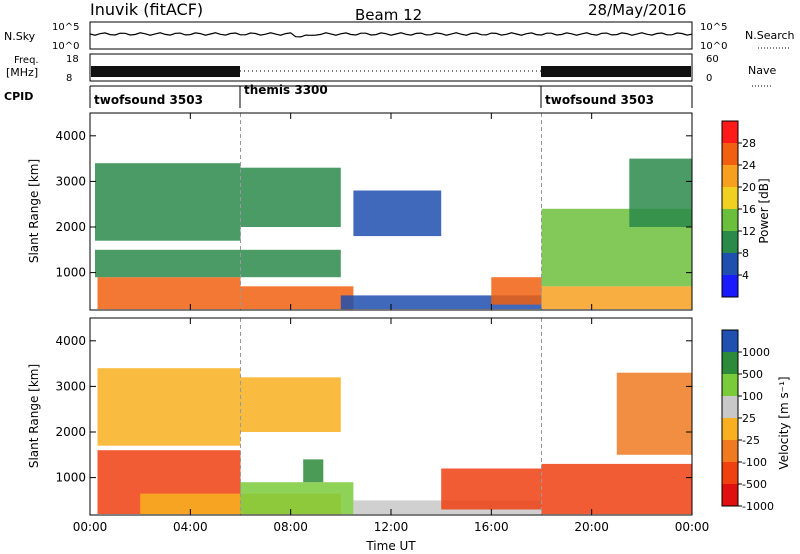 This screenshot has width=800, height=554. Describe the element at coordinates (751, 440) in the screenshot. I see `colorbar-tick-label: -25` at that location.